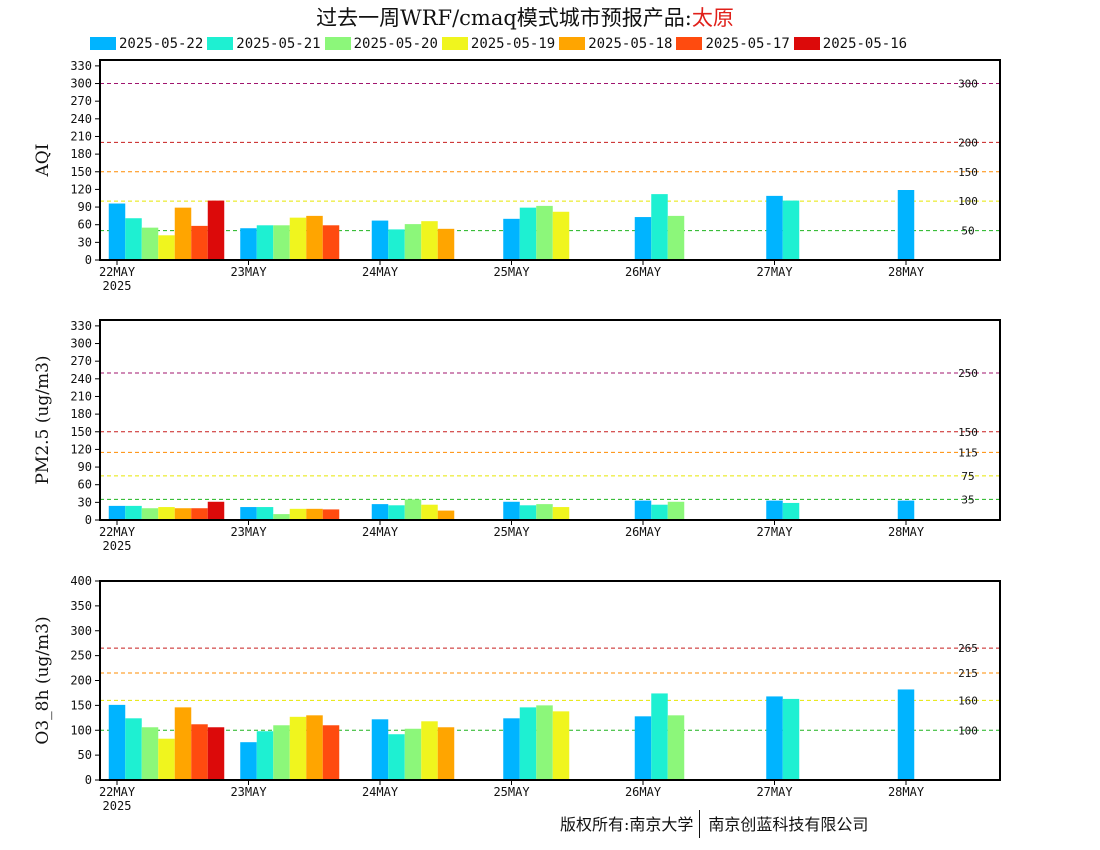 The width and height of the screenshot is (1100, 850). I want to click on legend-item: 2025-05-20, so click(381, 44).